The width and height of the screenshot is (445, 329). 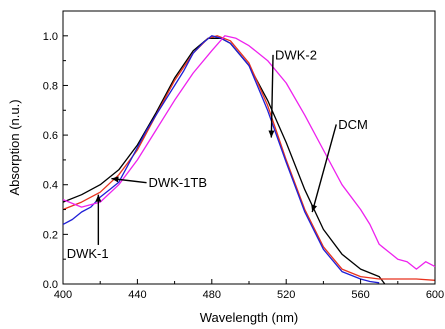 What do you see at coordinates (296, 54) in the screenshot?
I see `annotation-label-dwk-2: DWK-2` at bounding box center [296, 54].